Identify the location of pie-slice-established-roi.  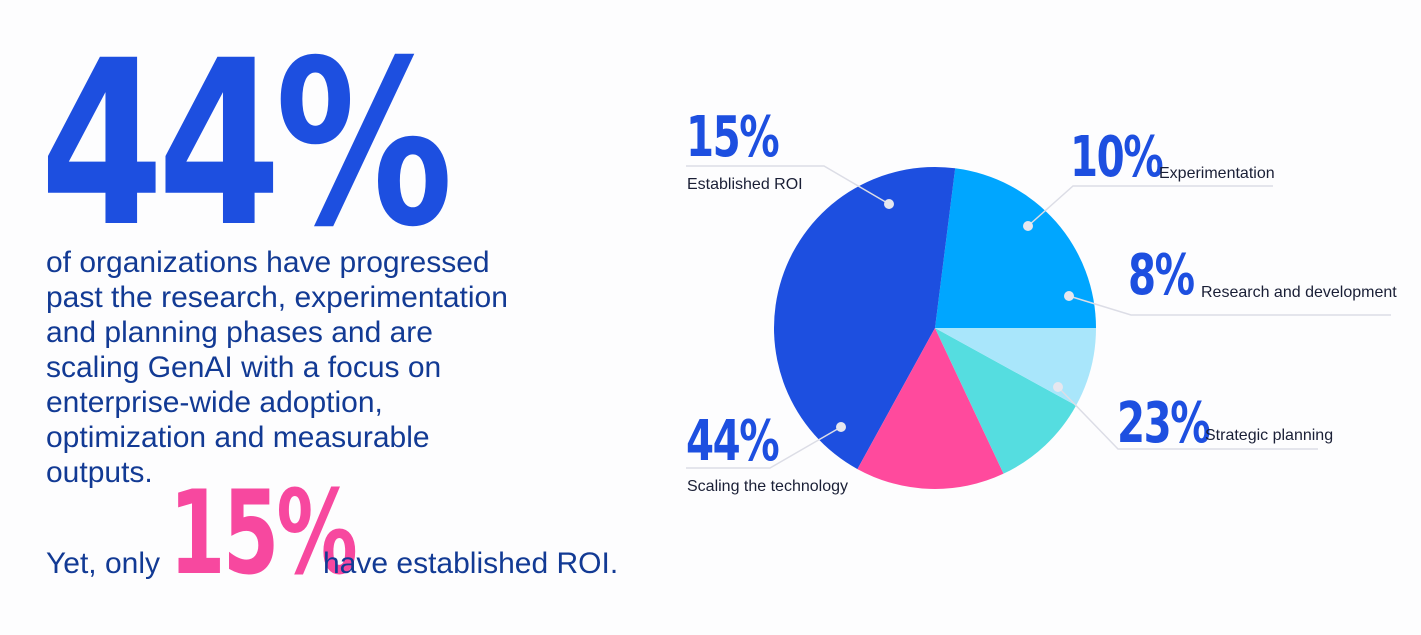
(930, 409).